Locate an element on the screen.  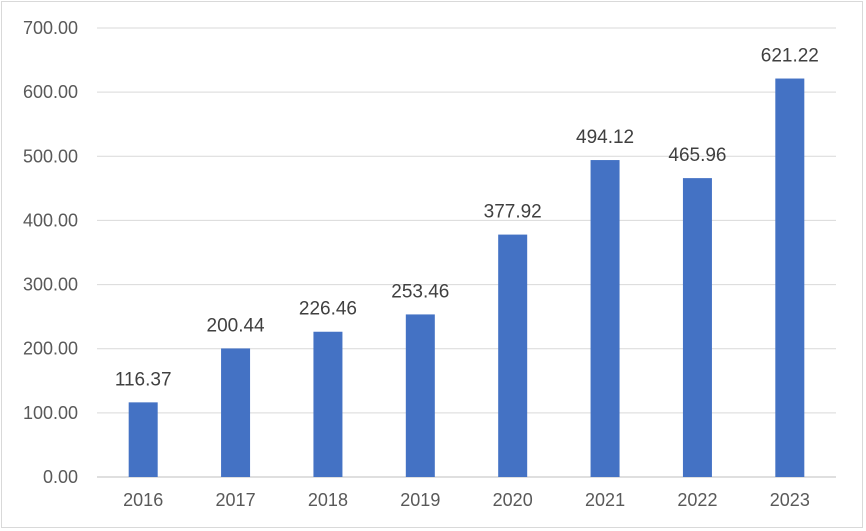
y-tick-label: 100.00 is located at coordinates (50, 413).